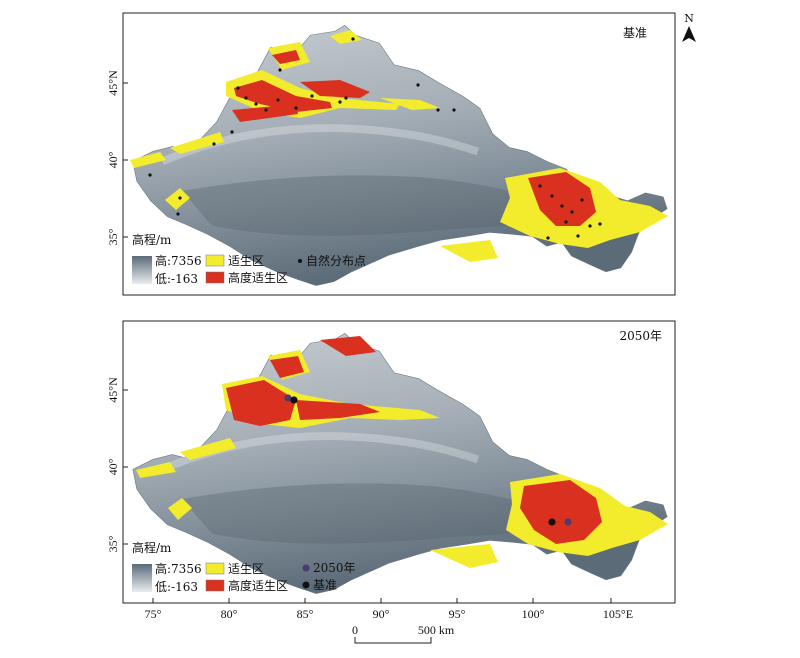 Image resolution: width=800 pixels, height=658 pixels. What do you see at coordinates (533, 614) in the screenshot?
I see `lon-tick-100: 100°` at bounding box center [533, 614].